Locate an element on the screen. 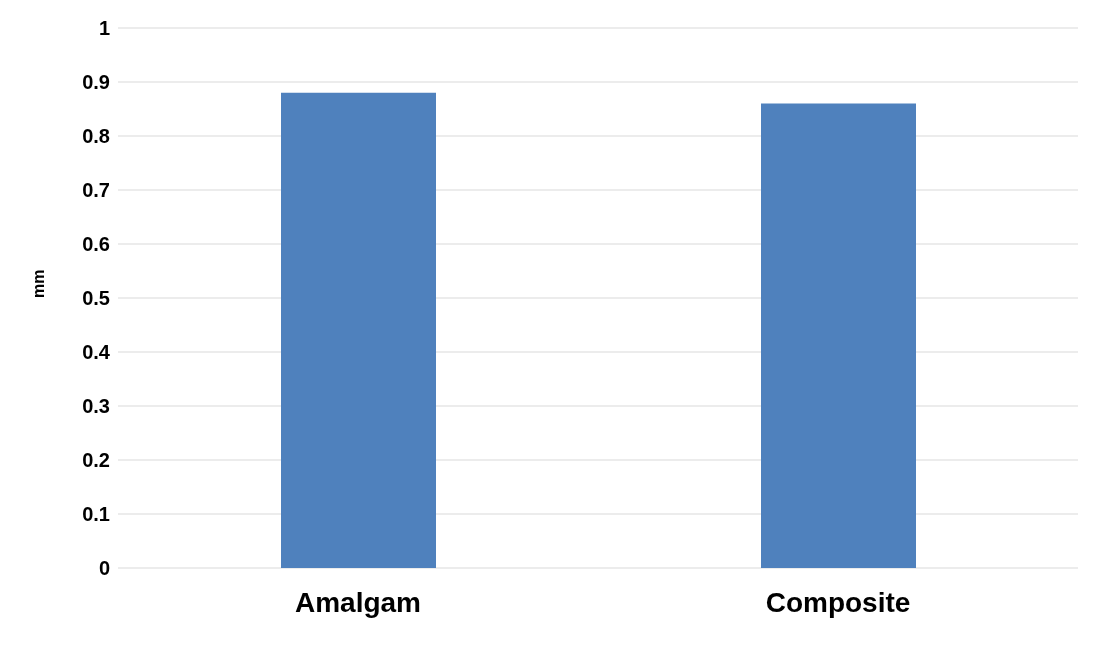 The height and width of the screenshot is (657, 1098). y-tick-label: 0.5 is located at coordinates (96, 298).